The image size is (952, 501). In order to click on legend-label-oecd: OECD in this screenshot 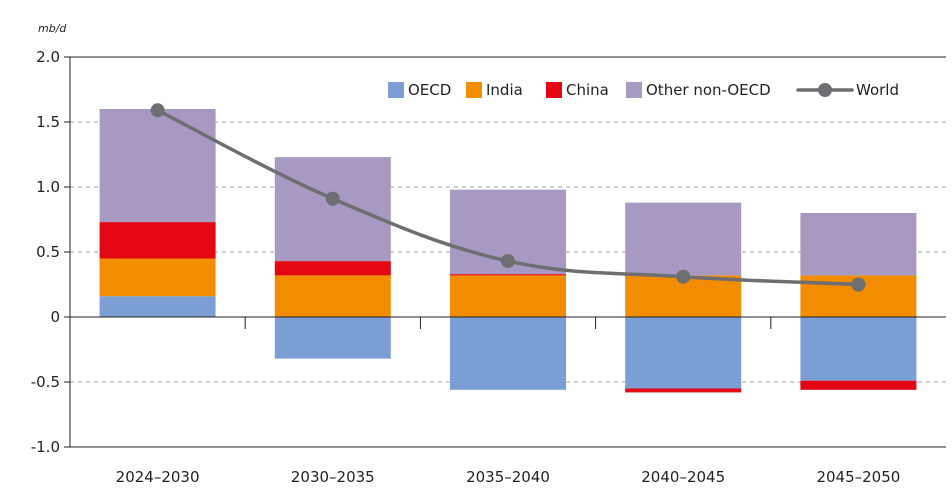, I will do `click(429, 90)`.